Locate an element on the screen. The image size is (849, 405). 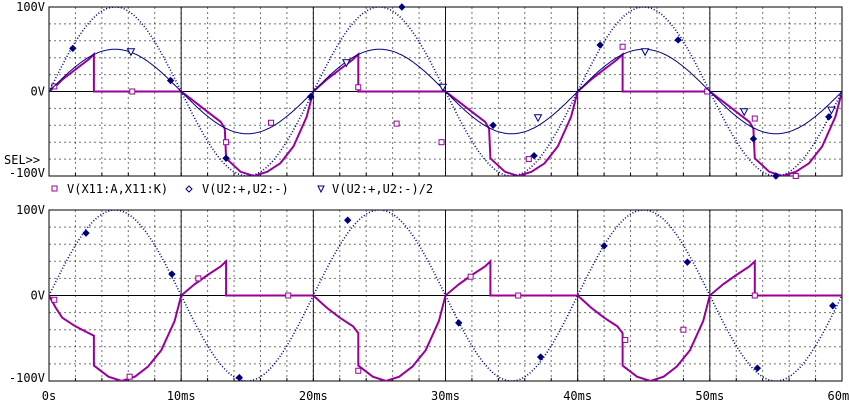
x-tick-label: 10ms is located at coordinates (181, 396).